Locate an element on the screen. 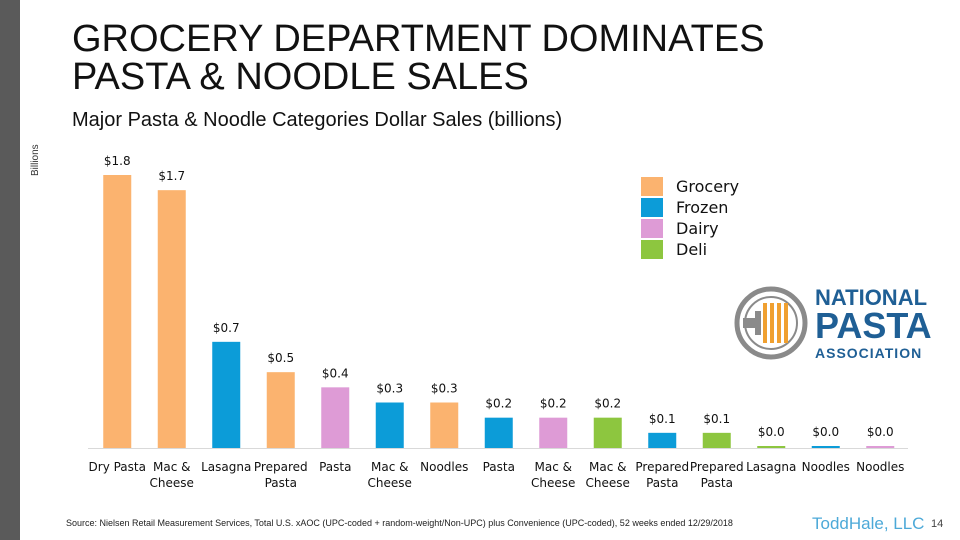 The height and width of the screenshot is (540, 960). logo-line-3: ASSOCIATION is located at coordinates (869, 353).